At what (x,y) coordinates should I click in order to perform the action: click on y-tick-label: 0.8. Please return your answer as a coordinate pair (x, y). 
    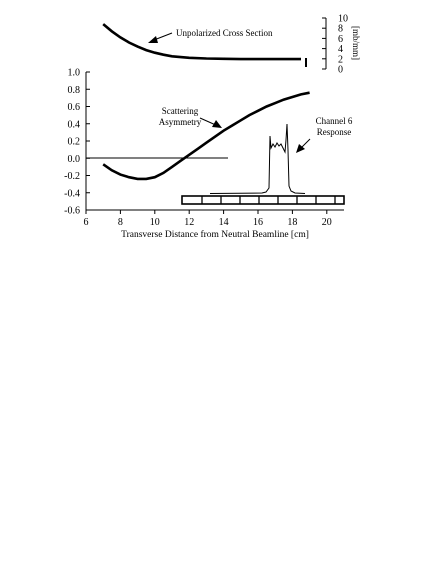
    Looking at the image, I should click on (74, 90).